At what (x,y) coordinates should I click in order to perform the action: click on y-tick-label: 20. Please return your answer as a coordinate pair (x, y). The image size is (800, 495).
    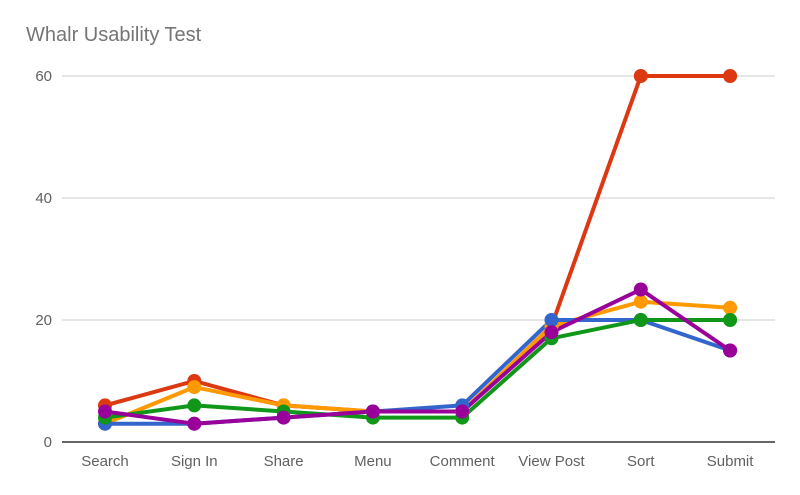
    Looking at the image, I should click on (43, 320).